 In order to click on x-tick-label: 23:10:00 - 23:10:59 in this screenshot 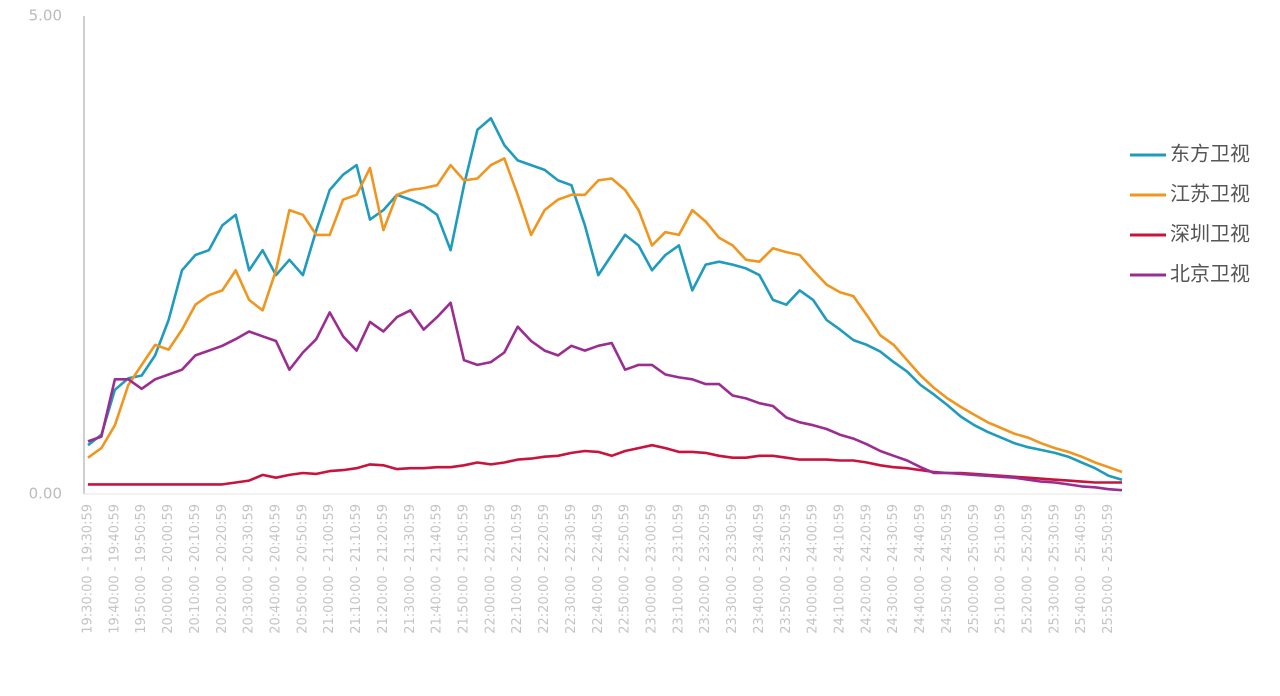, I will do `click(678, 569)`.